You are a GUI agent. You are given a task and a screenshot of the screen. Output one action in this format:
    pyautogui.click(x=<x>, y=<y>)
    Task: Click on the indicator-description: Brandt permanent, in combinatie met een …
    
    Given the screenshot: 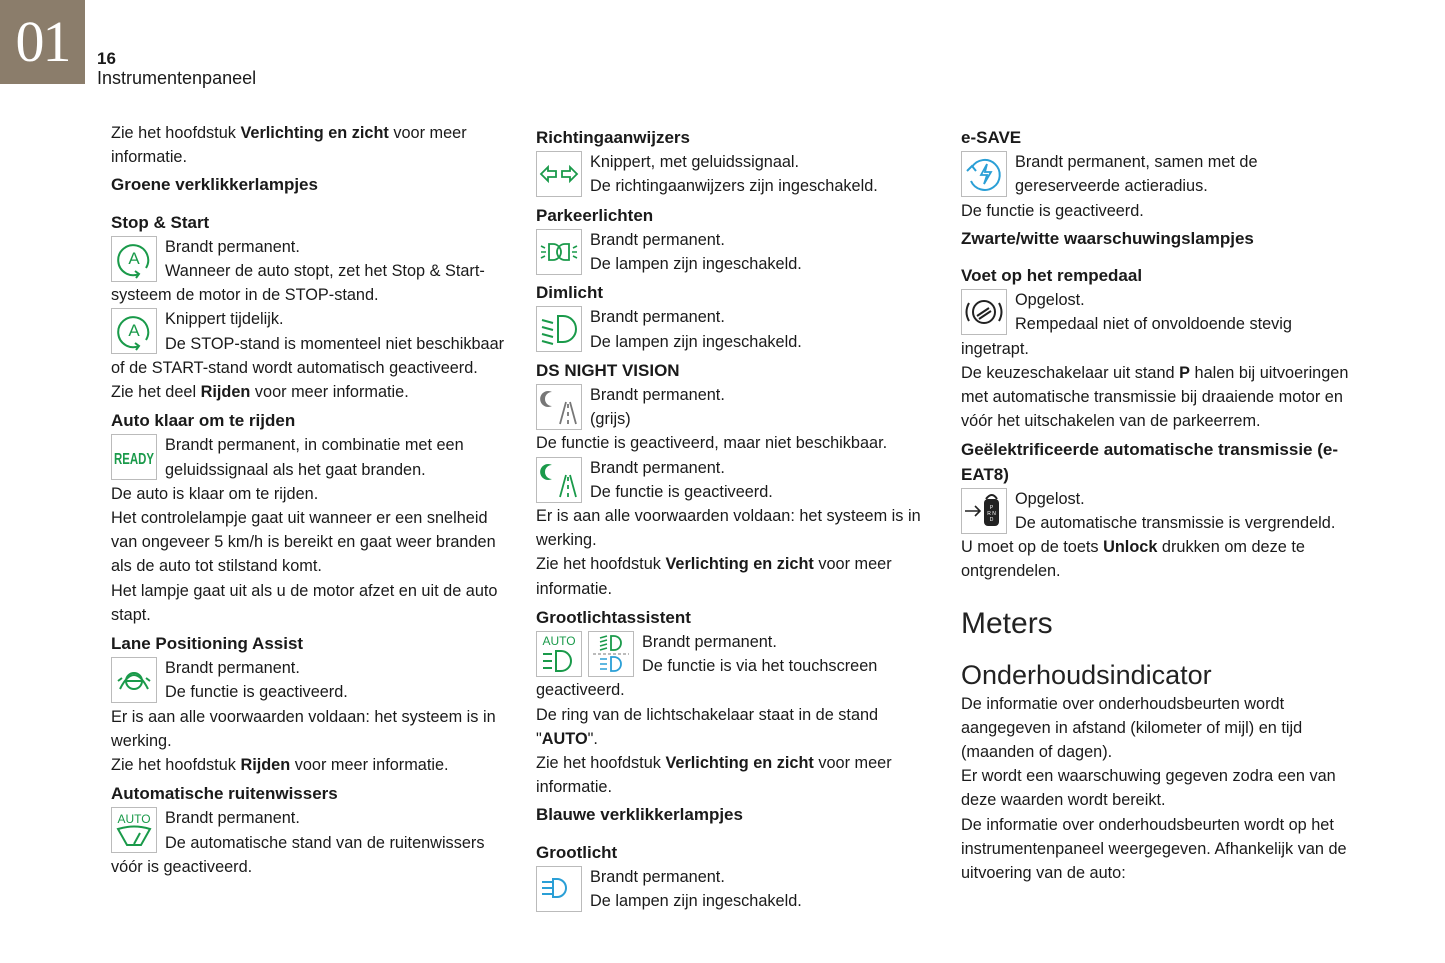 What is the action you would take?
    pyautogui.click(x=314, y=457)
    